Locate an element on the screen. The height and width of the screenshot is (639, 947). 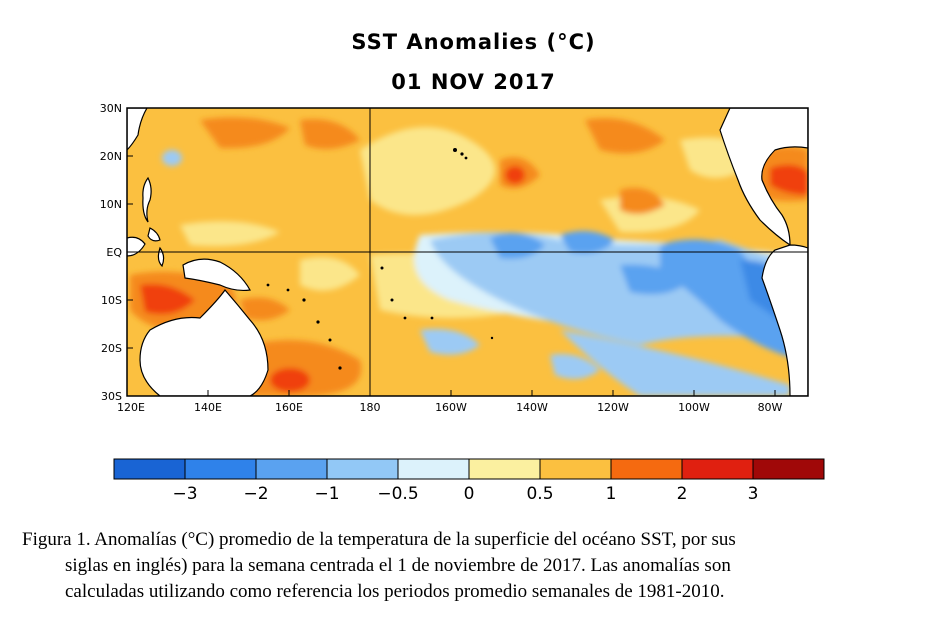
map-date: 01 NOV 2017 is located at coordinates (473, 82).